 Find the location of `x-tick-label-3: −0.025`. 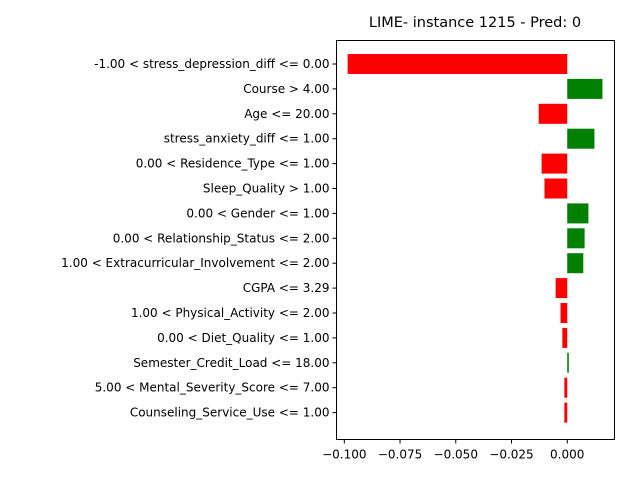

x-tick-label-3: −0.025 is located at coordinates (511, 455).